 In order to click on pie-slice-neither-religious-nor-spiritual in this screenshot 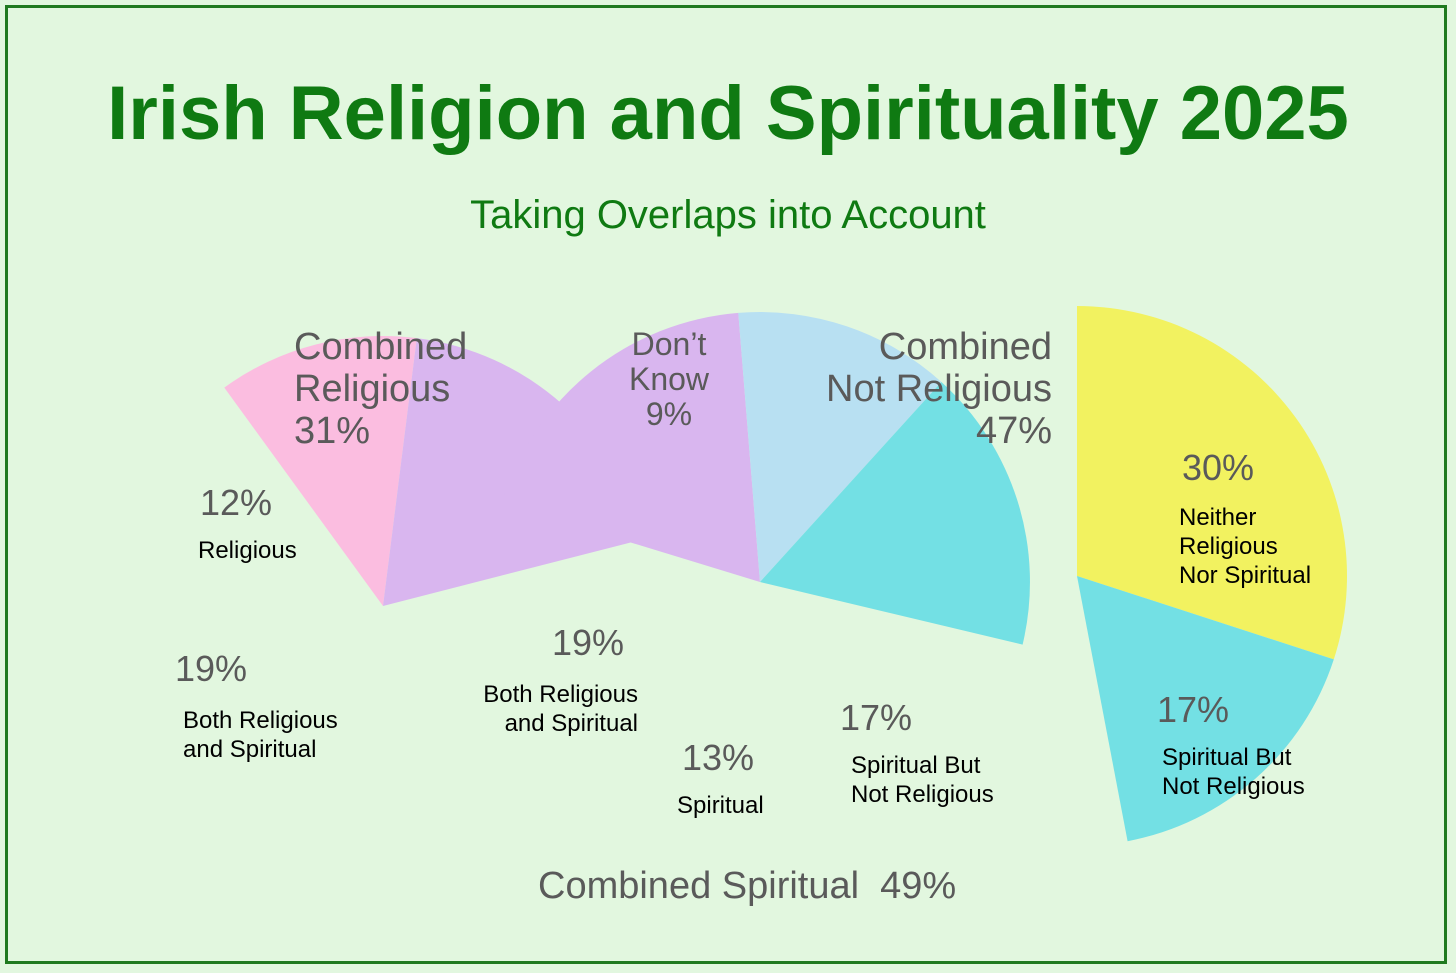, I will do `click(1212, 483)`.